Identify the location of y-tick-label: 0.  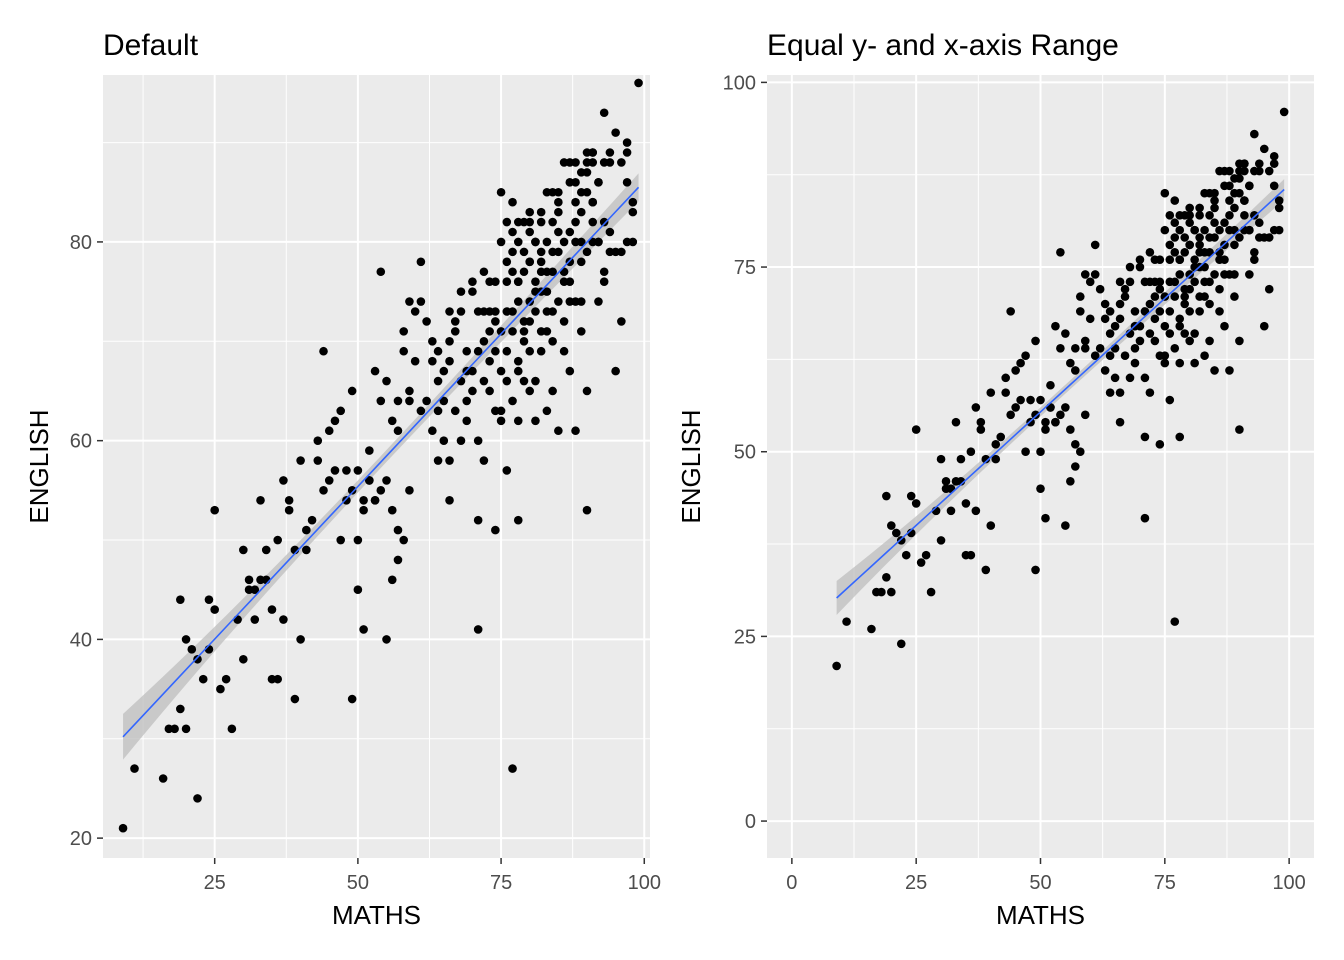
(750, 822).